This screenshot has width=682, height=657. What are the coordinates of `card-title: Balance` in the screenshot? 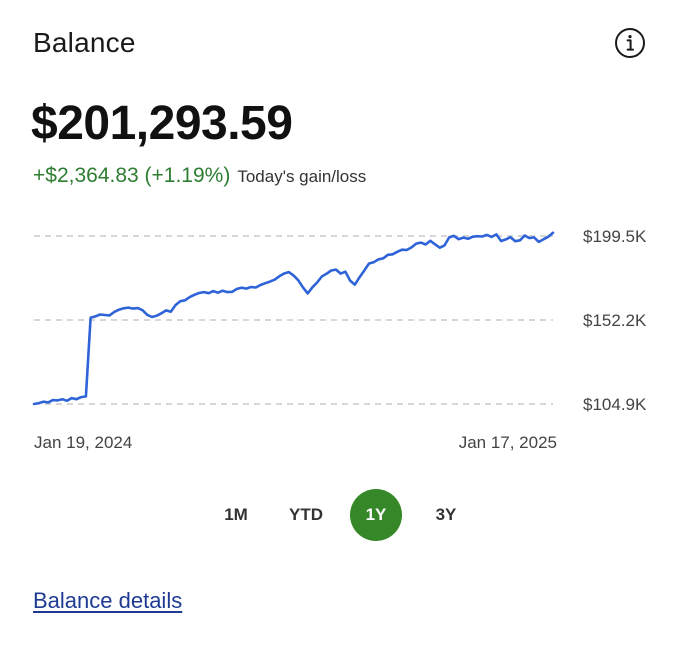 It's located at (84, 42).